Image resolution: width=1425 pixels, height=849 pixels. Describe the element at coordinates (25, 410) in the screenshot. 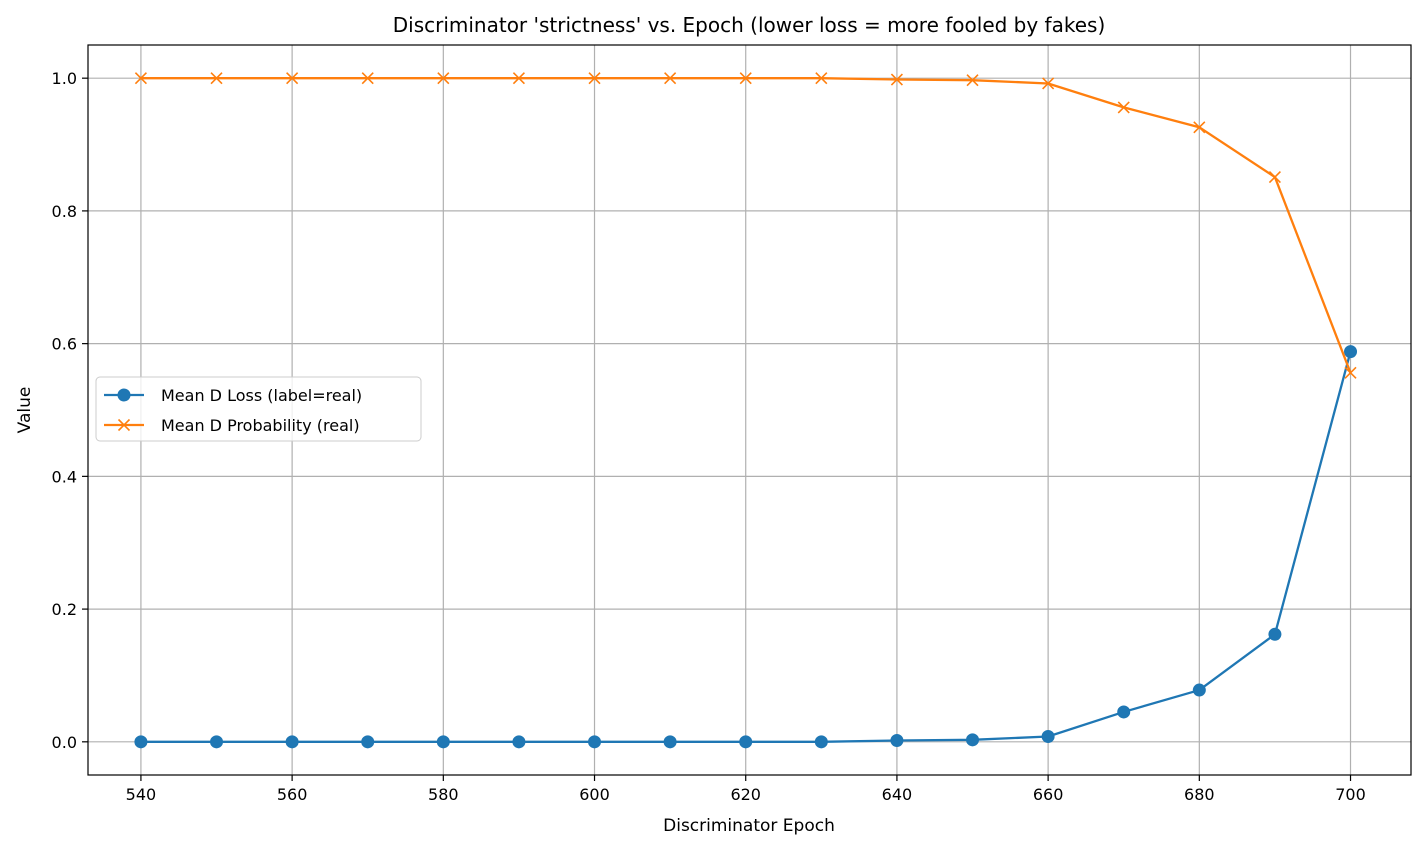

I see `y-axis-label: Value` at that location.